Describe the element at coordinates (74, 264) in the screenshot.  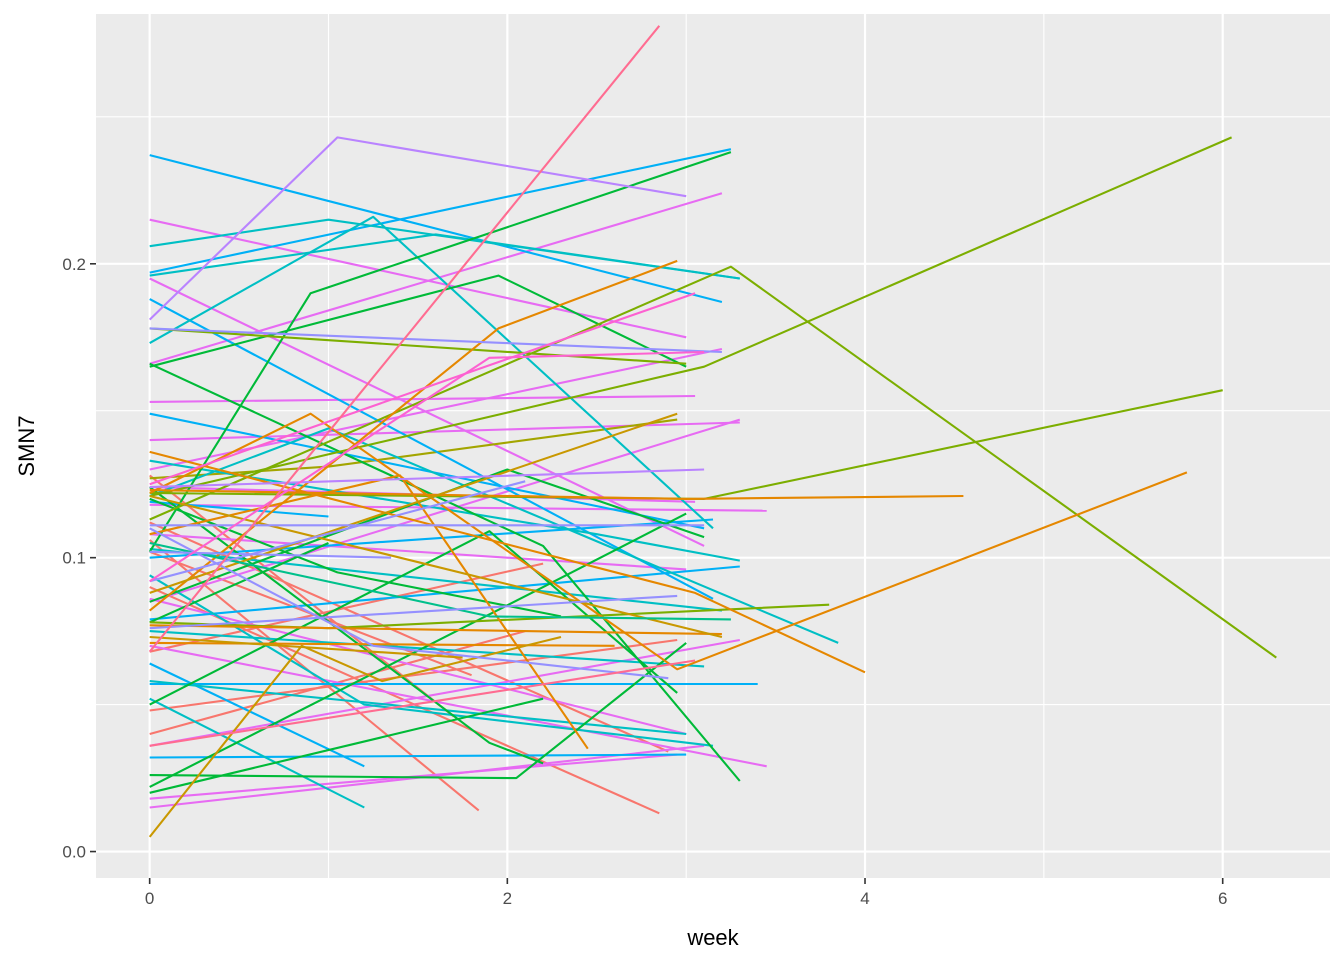
I see `y-tick-label: 0.2` at that location.